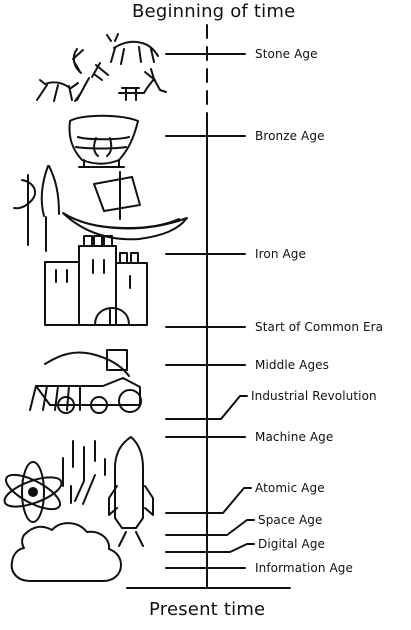 The height and width of the screenshot is (630, 411). I want to click on ship-and-axes-icons, so click(100, 208).